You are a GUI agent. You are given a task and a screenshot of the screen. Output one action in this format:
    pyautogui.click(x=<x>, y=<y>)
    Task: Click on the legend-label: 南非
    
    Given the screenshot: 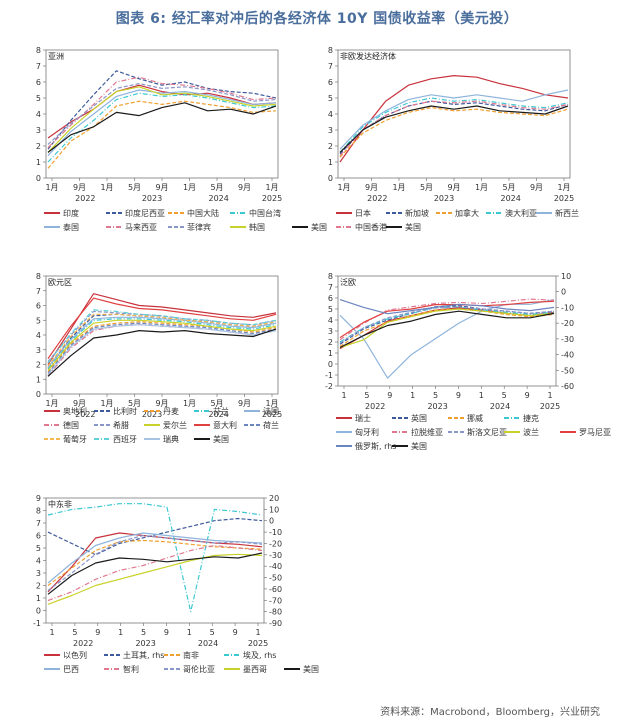 What is the action you would take?
    pyautogui.click(x=191, y=655)
    